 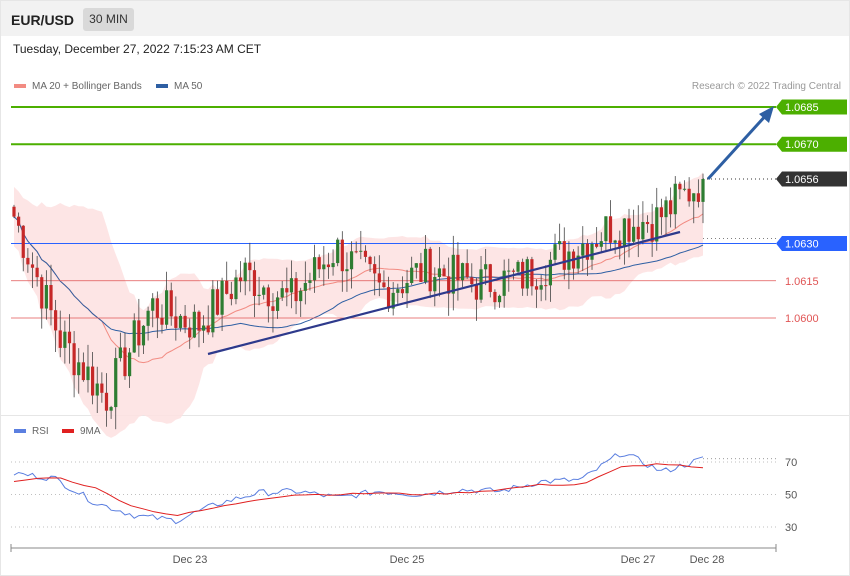 What do you see at coordinates (40, 431) in the screenshot?
I see `legend-rsi-label: RSI` at bounding box center [40, 431].